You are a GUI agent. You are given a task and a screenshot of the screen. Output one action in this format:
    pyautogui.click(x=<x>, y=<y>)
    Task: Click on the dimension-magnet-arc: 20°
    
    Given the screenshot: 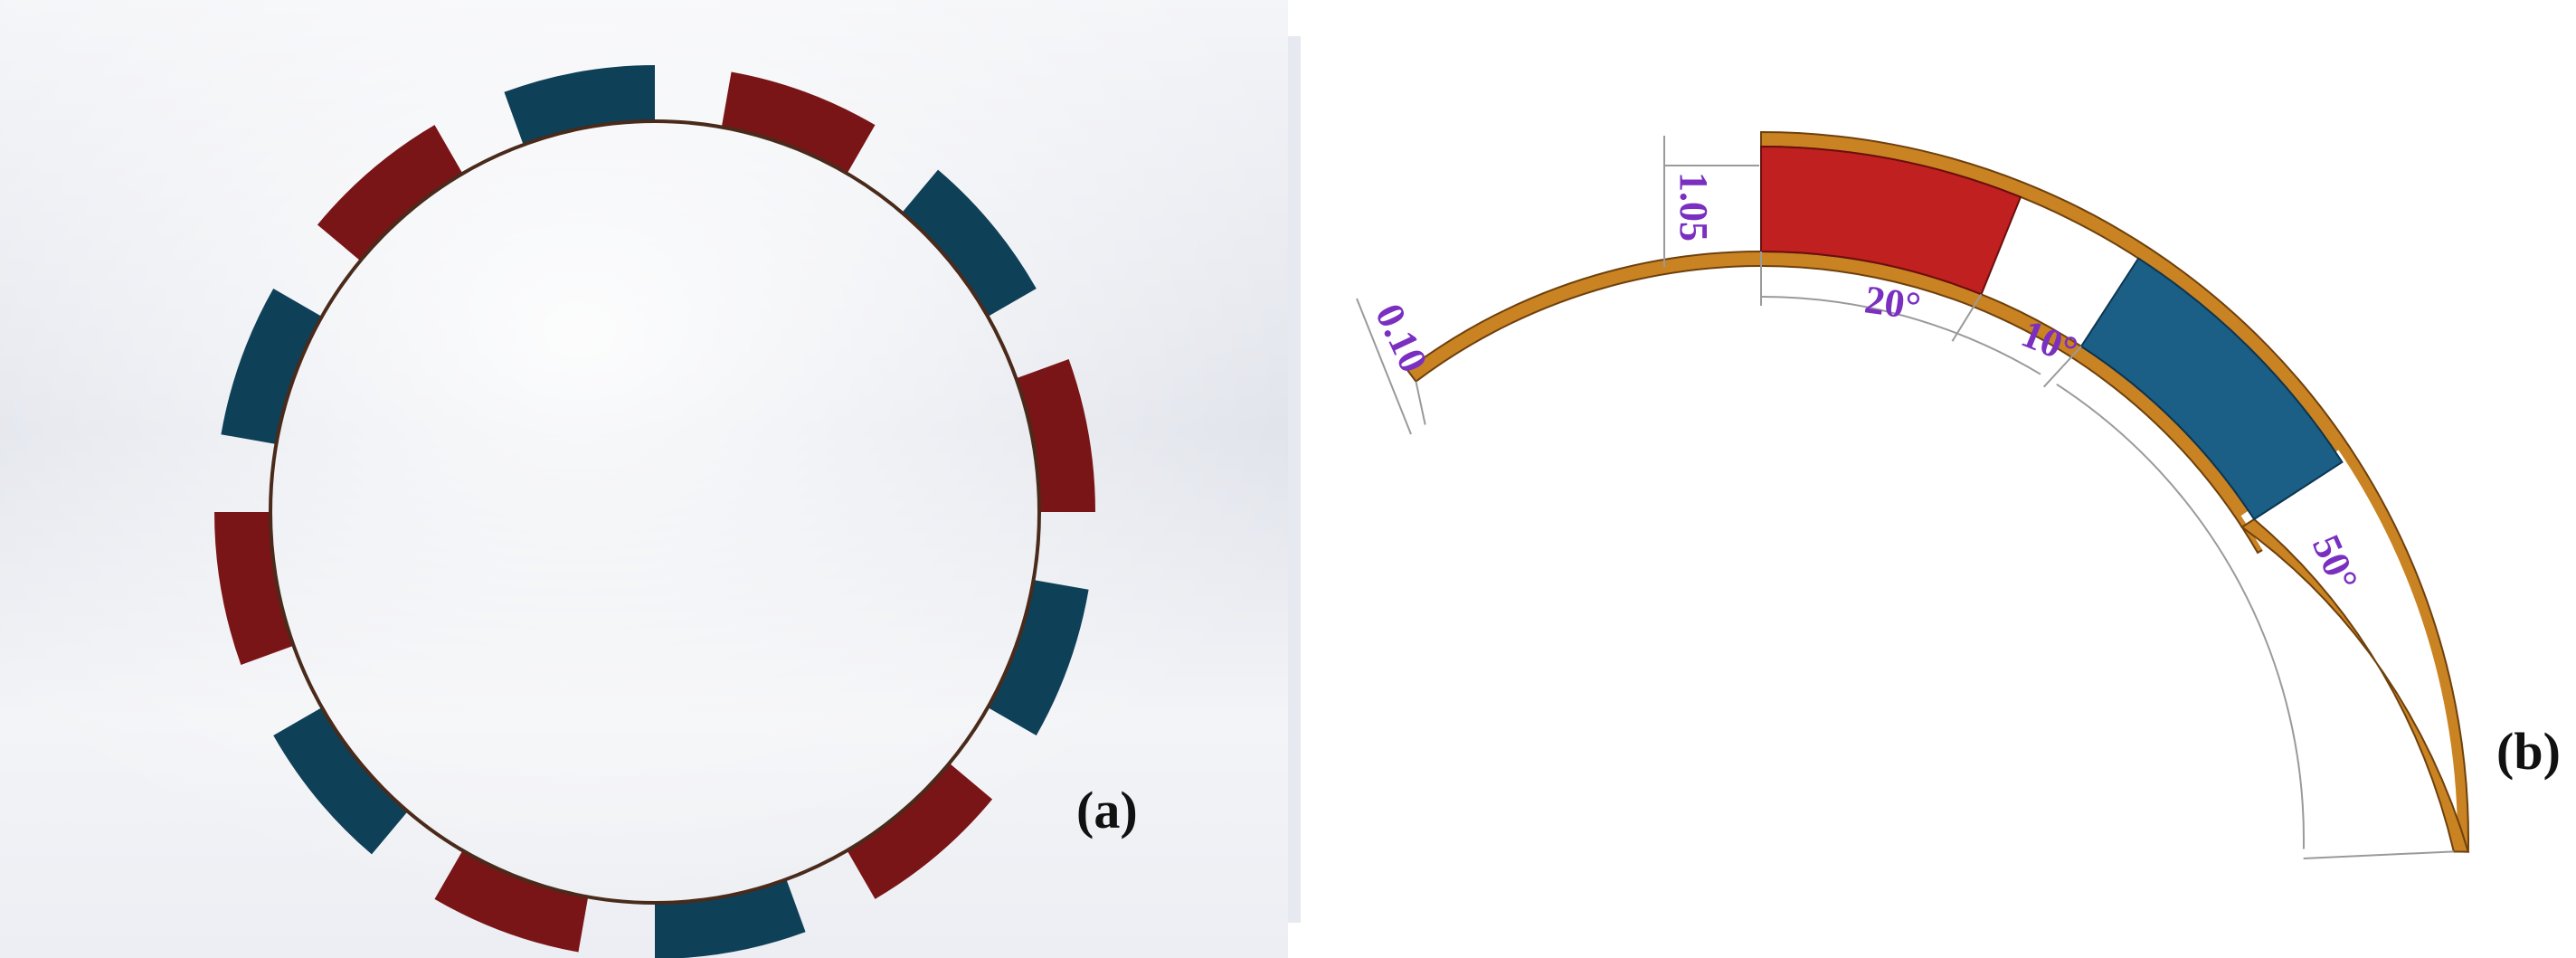 What is the action you would take?
    pyautogui.click(x=1893, y=302)
    